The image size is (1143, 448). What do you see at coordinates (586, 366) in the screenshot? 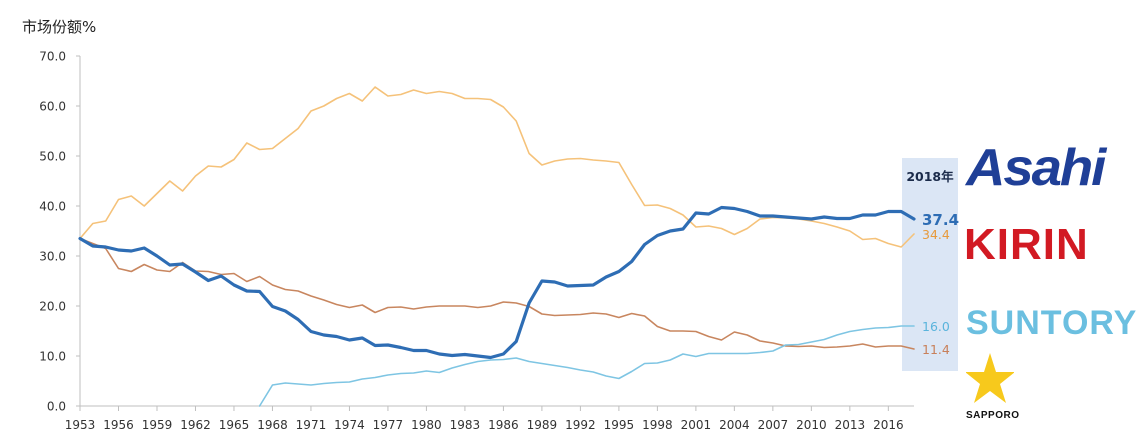
I see `series-line-suntory` at bounding box center [586, 366].